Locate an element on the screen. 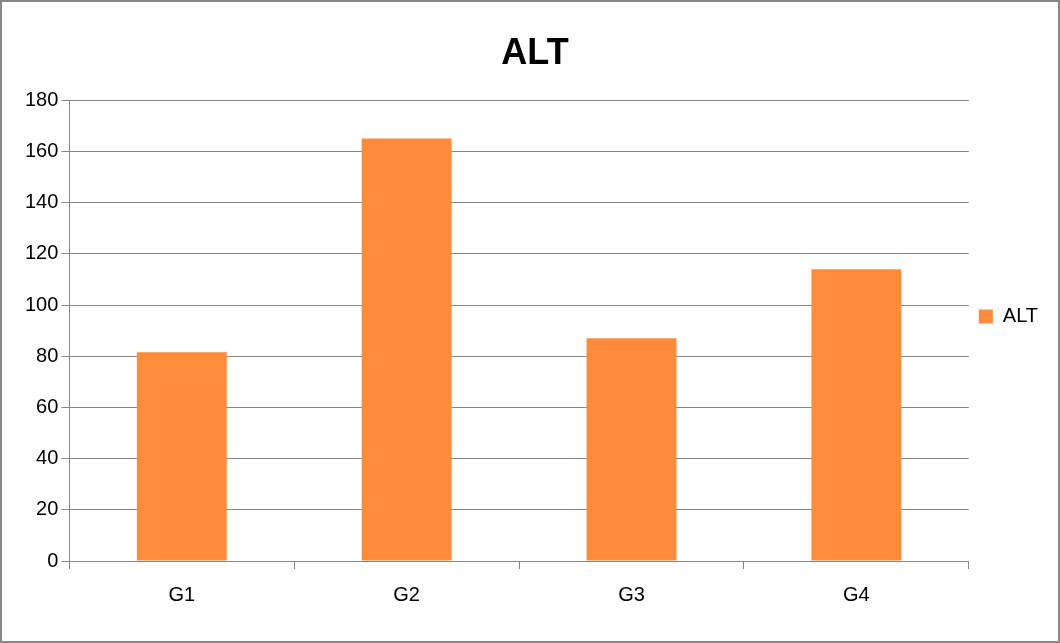 The width and height of the screenshot is (1060, 643). x-tick-label: G3 is located at coordinates (631, 593).